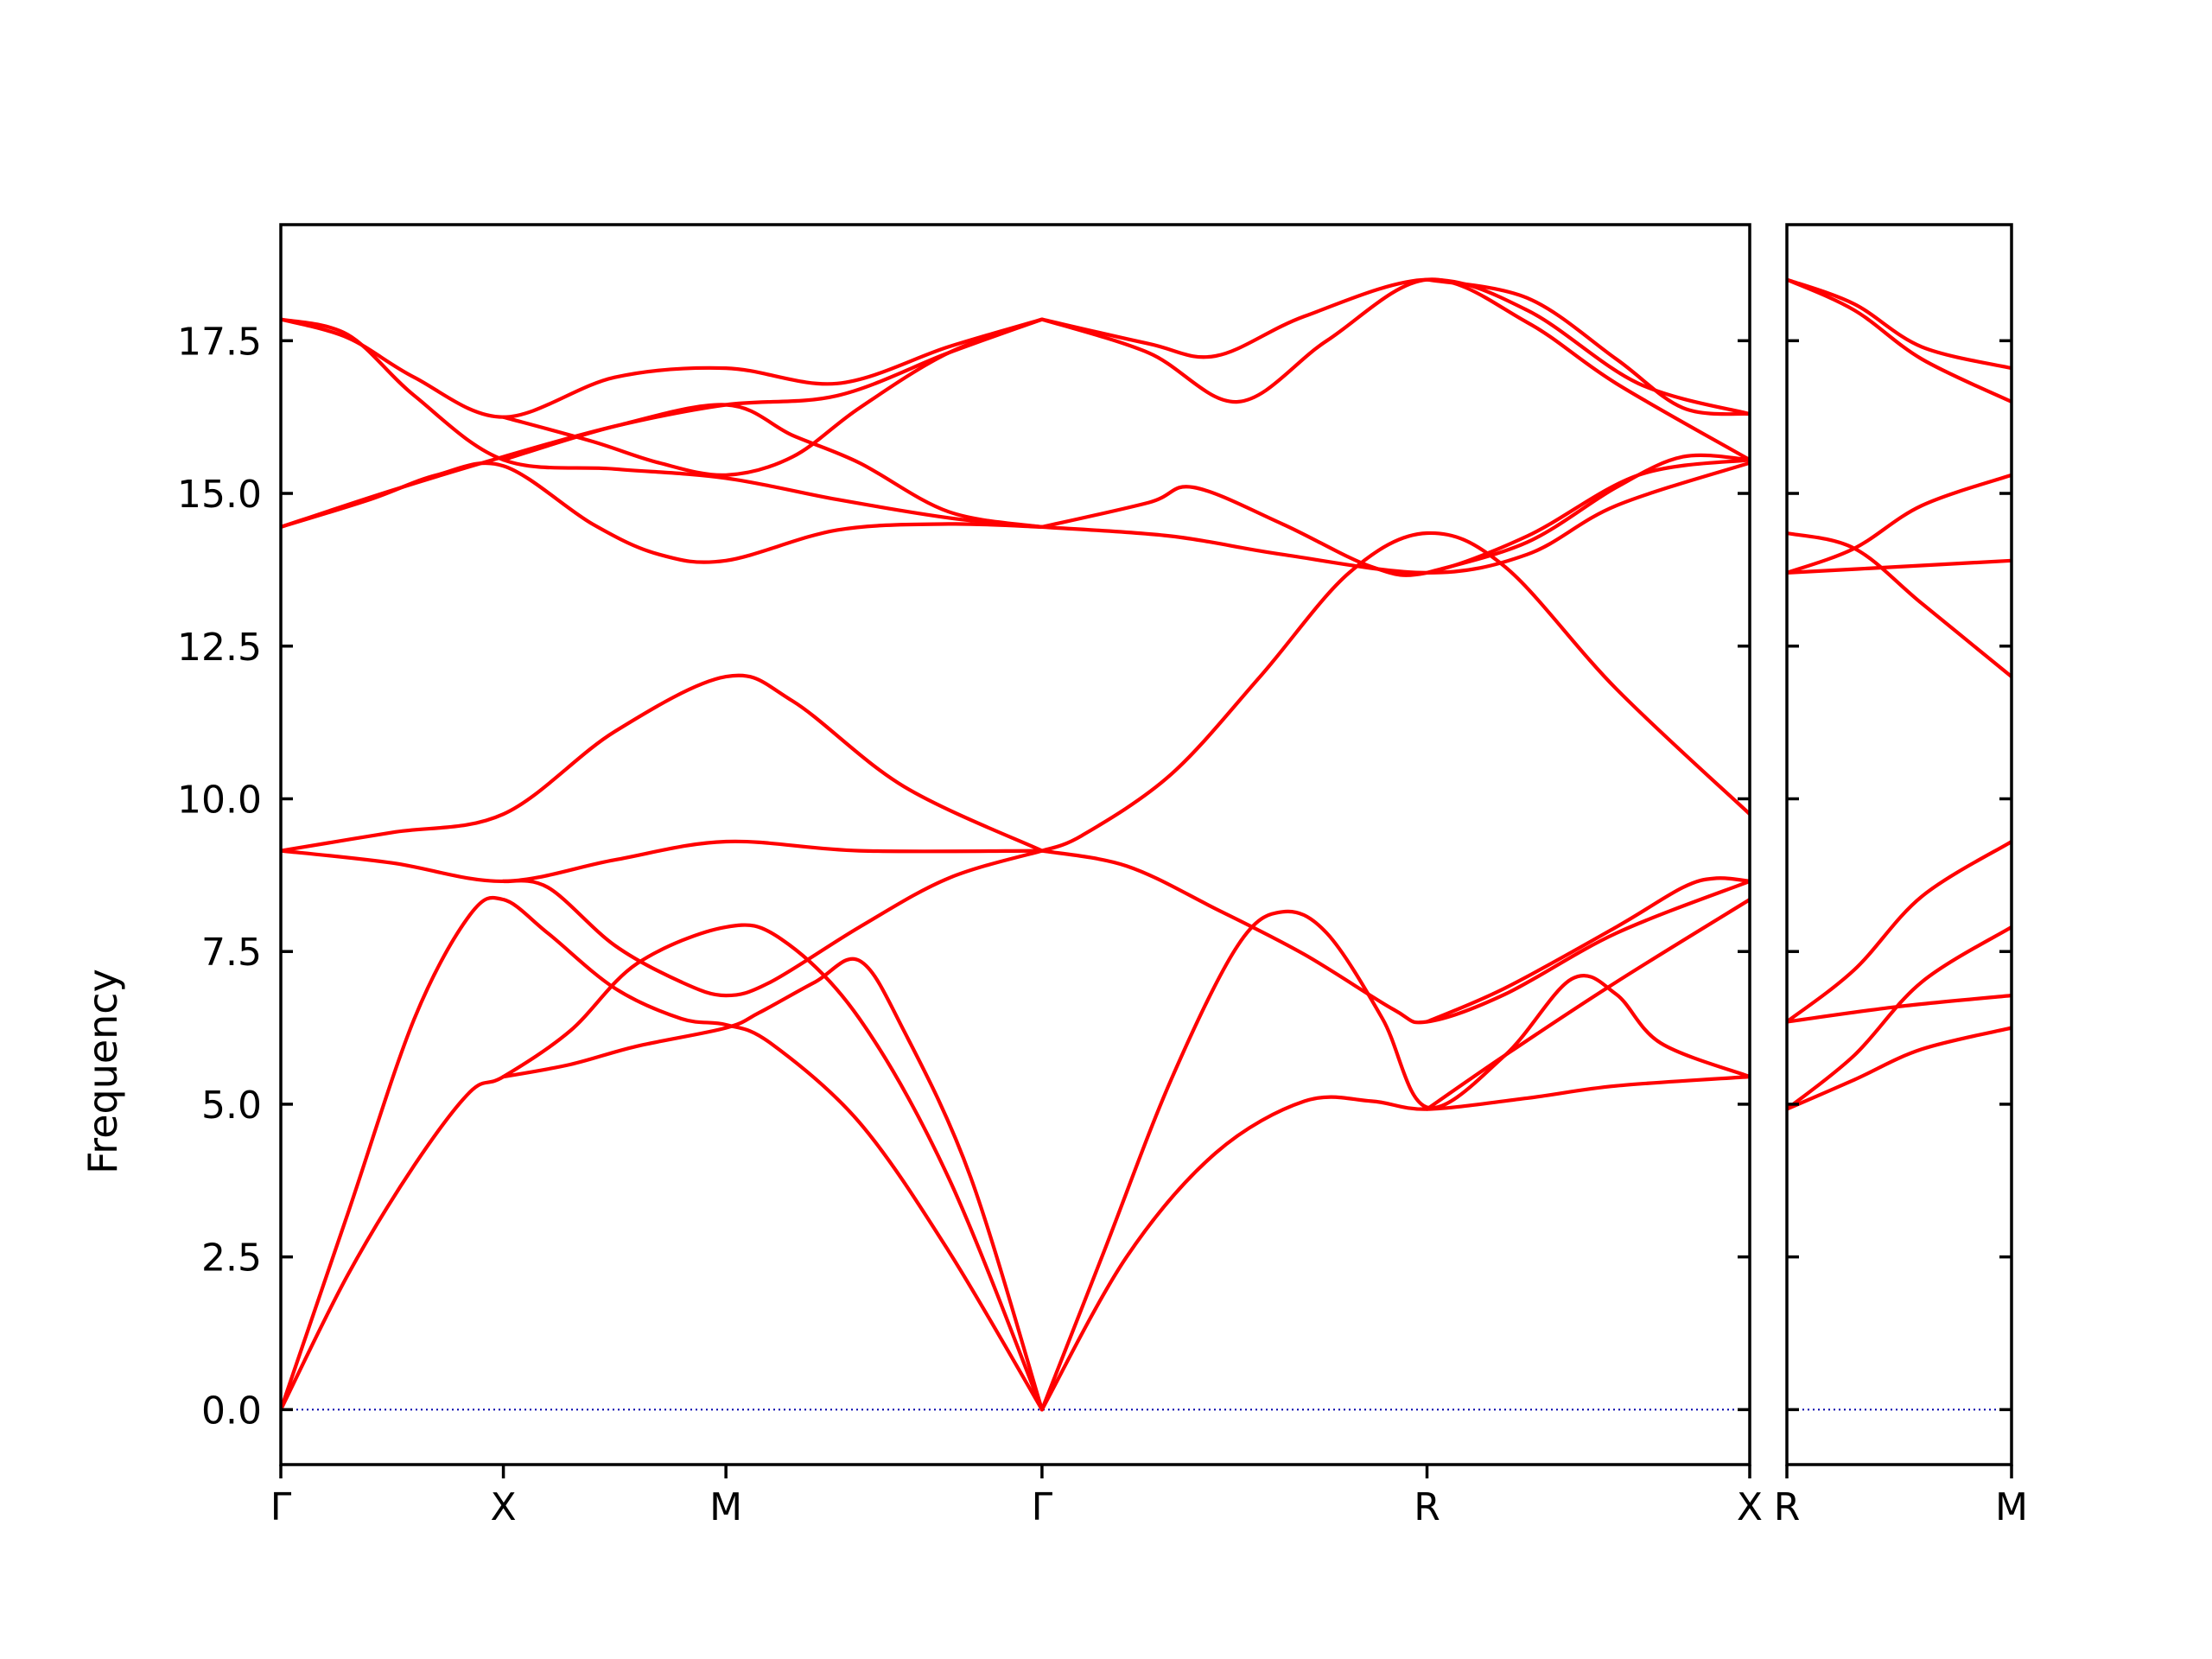 The width and height of the screenshot is (2212, 1659). I want to click on y-tick-label: 0.0, so click(232, 1411).